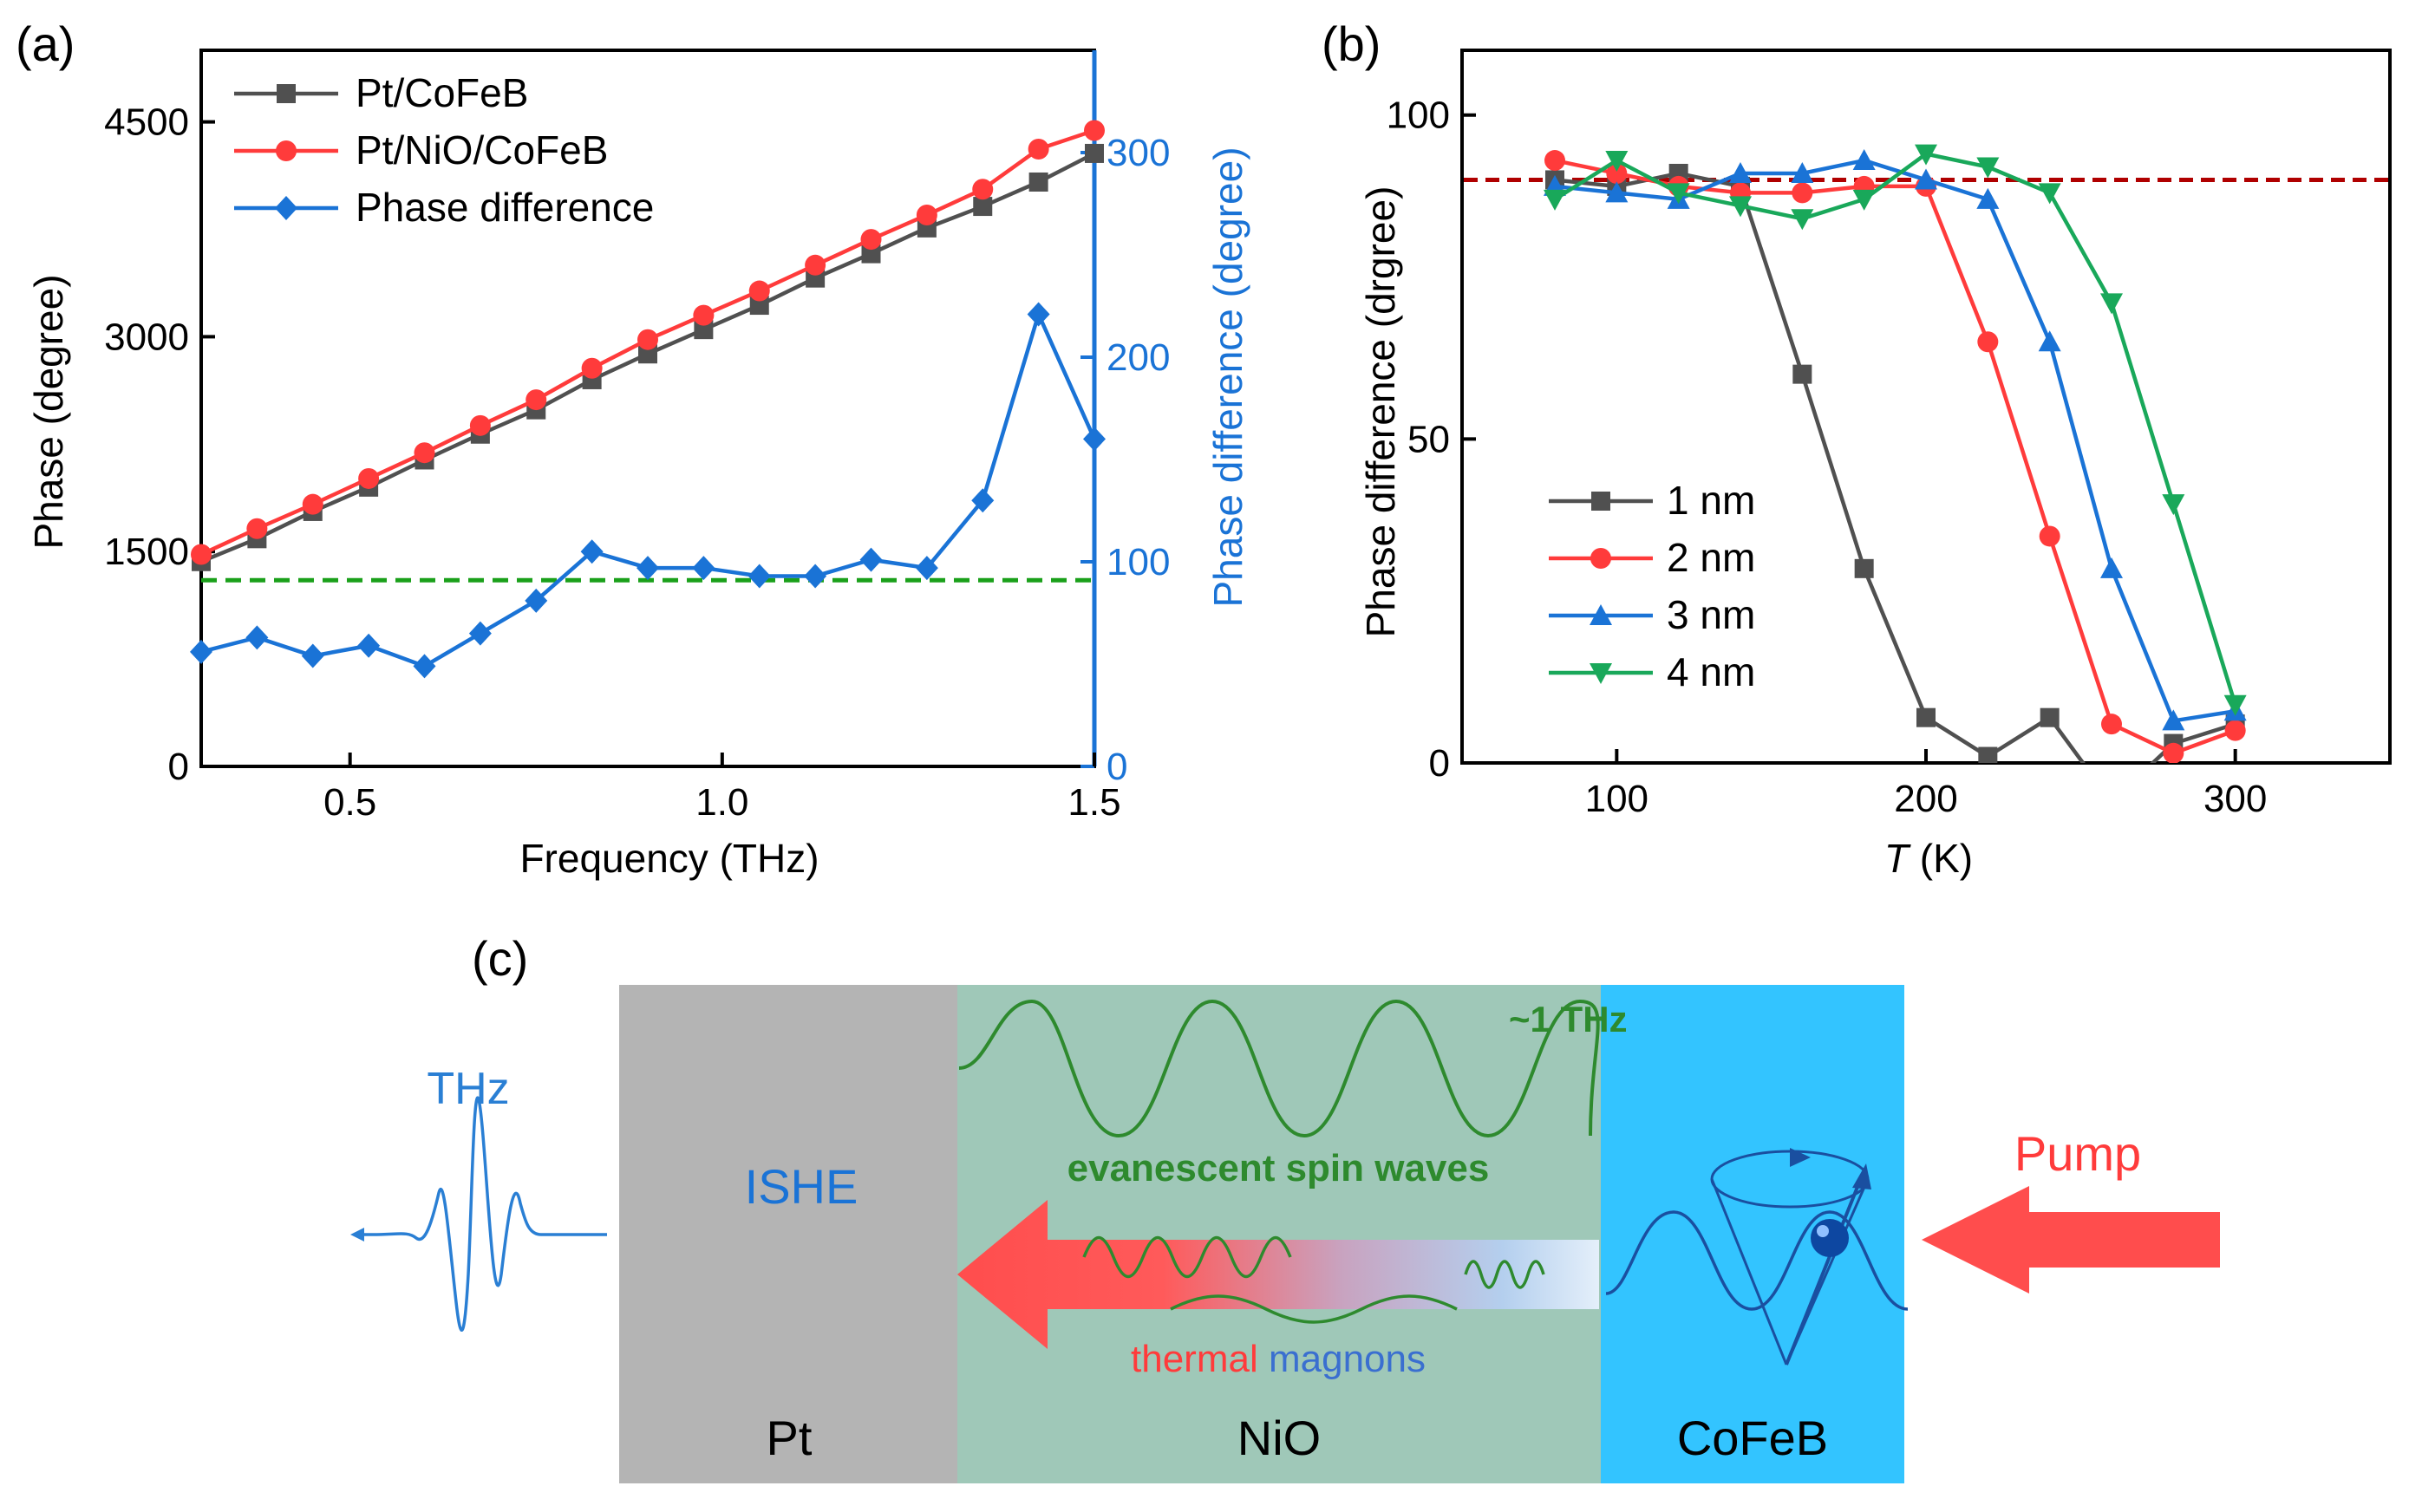 This screenshot has width=2409, height=1512. What do you see at coordinates (1824, 1269) in the screenshot?
I see `spin-vector` at bounding box center [1824, 1269].